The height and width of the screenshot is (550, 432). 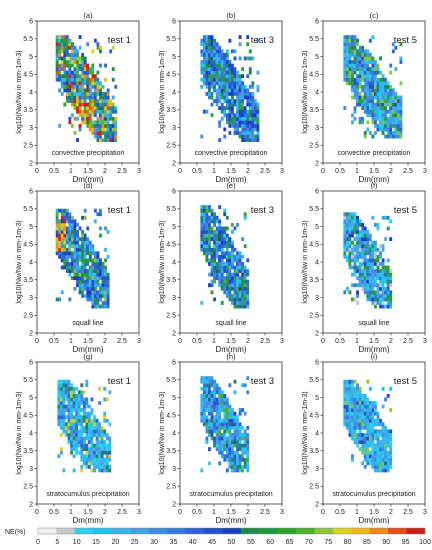 What do you see at coordinates (323, 341) in the screenshot?
I see `x-tick-label: 0` at bounding box center [323, 341].